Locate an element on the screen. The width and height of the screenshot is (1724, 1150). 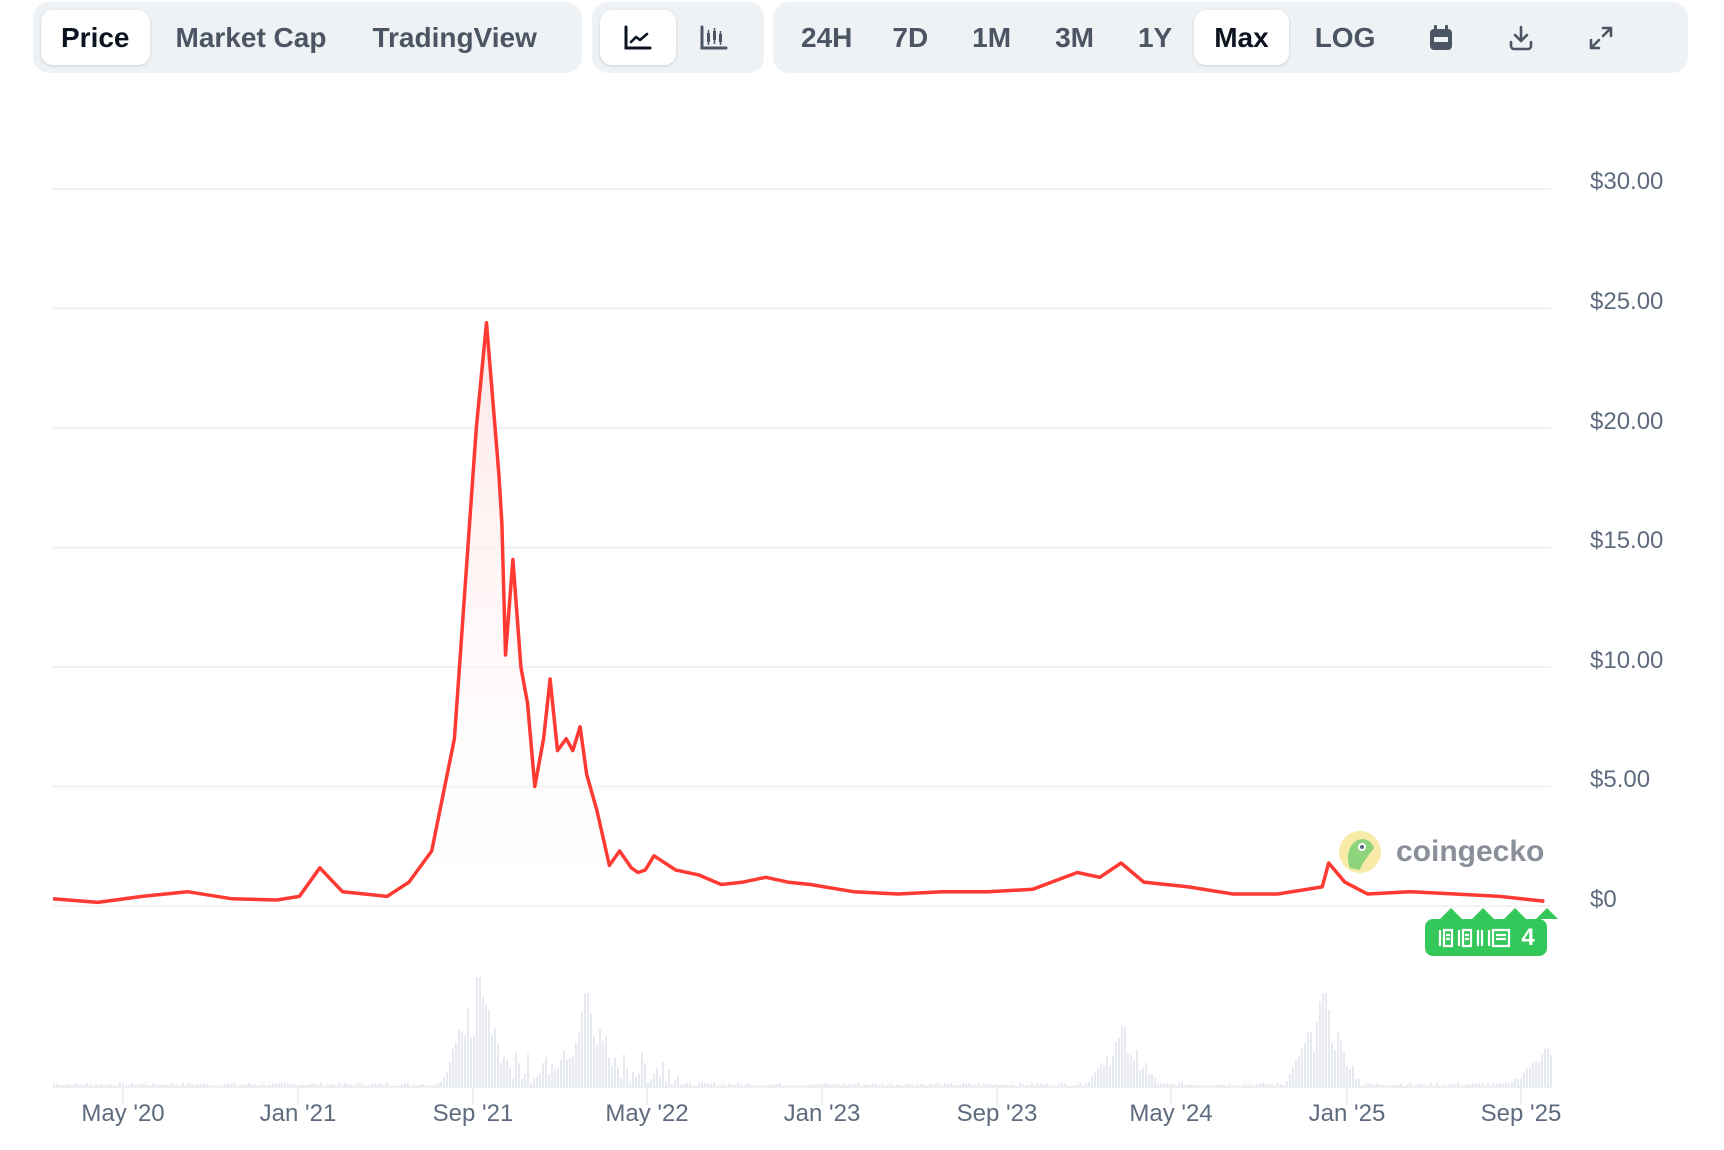
range-1y: 1Y is located at coordinates (1155, 37).